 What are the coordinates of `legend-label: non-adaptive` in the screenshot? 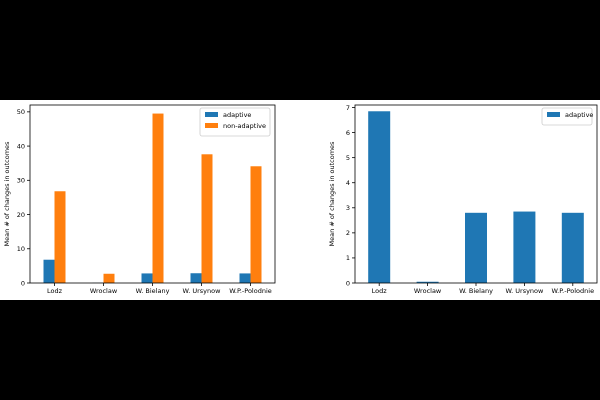 It's located at (244, 126).